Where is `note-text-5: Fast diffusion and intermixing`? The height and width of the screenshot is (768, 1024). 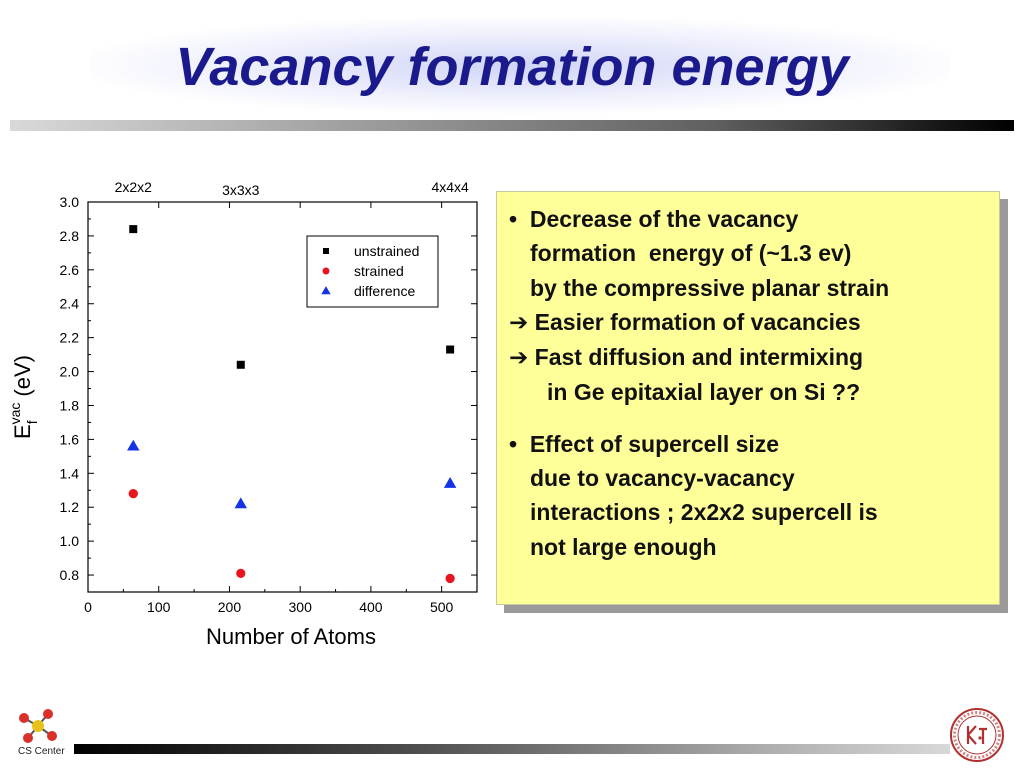 note-text-5: Fast diffusion and intermixing is located at coordinates (699, 357).